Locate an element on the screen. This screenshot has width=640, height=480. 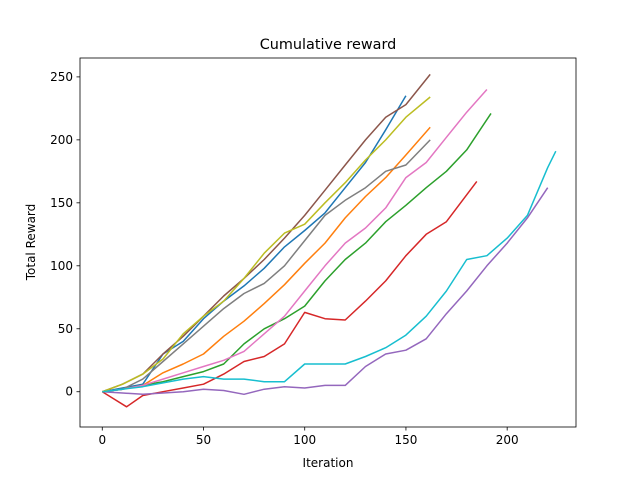
x-tick-label: 50 is located at coordinates (203, 440).